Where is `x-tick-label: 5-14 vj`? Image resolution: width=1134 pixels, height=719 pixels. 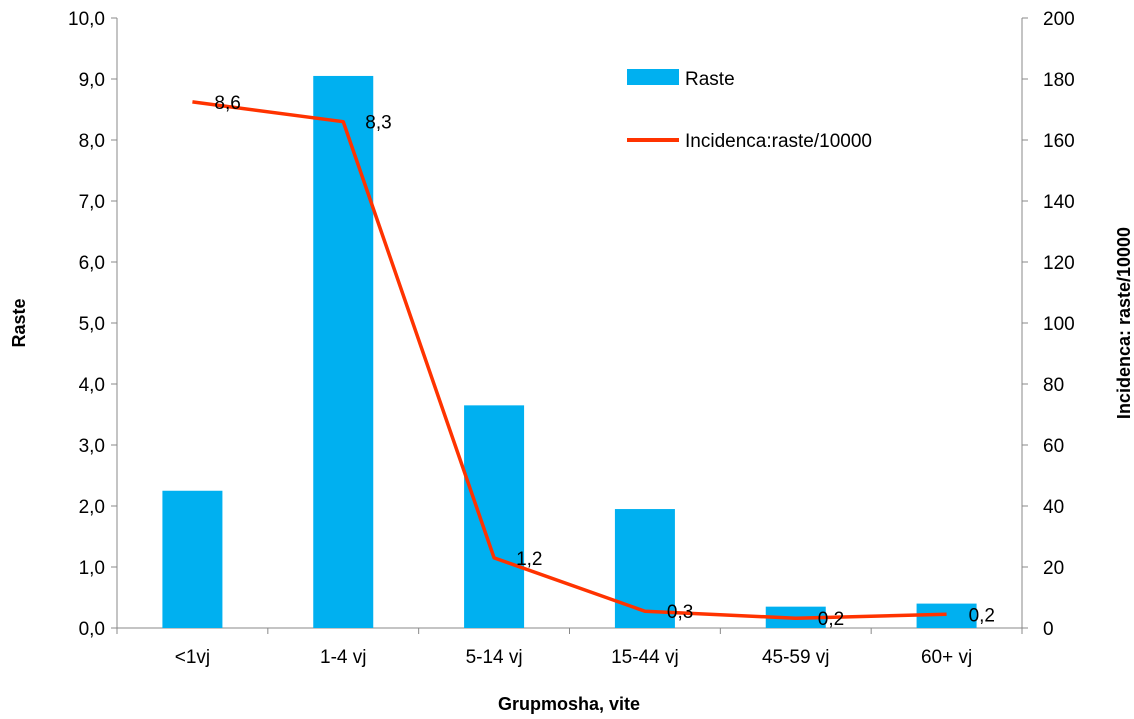 x-tick-label: 5-14 vj is located at coordinates (494, 657).